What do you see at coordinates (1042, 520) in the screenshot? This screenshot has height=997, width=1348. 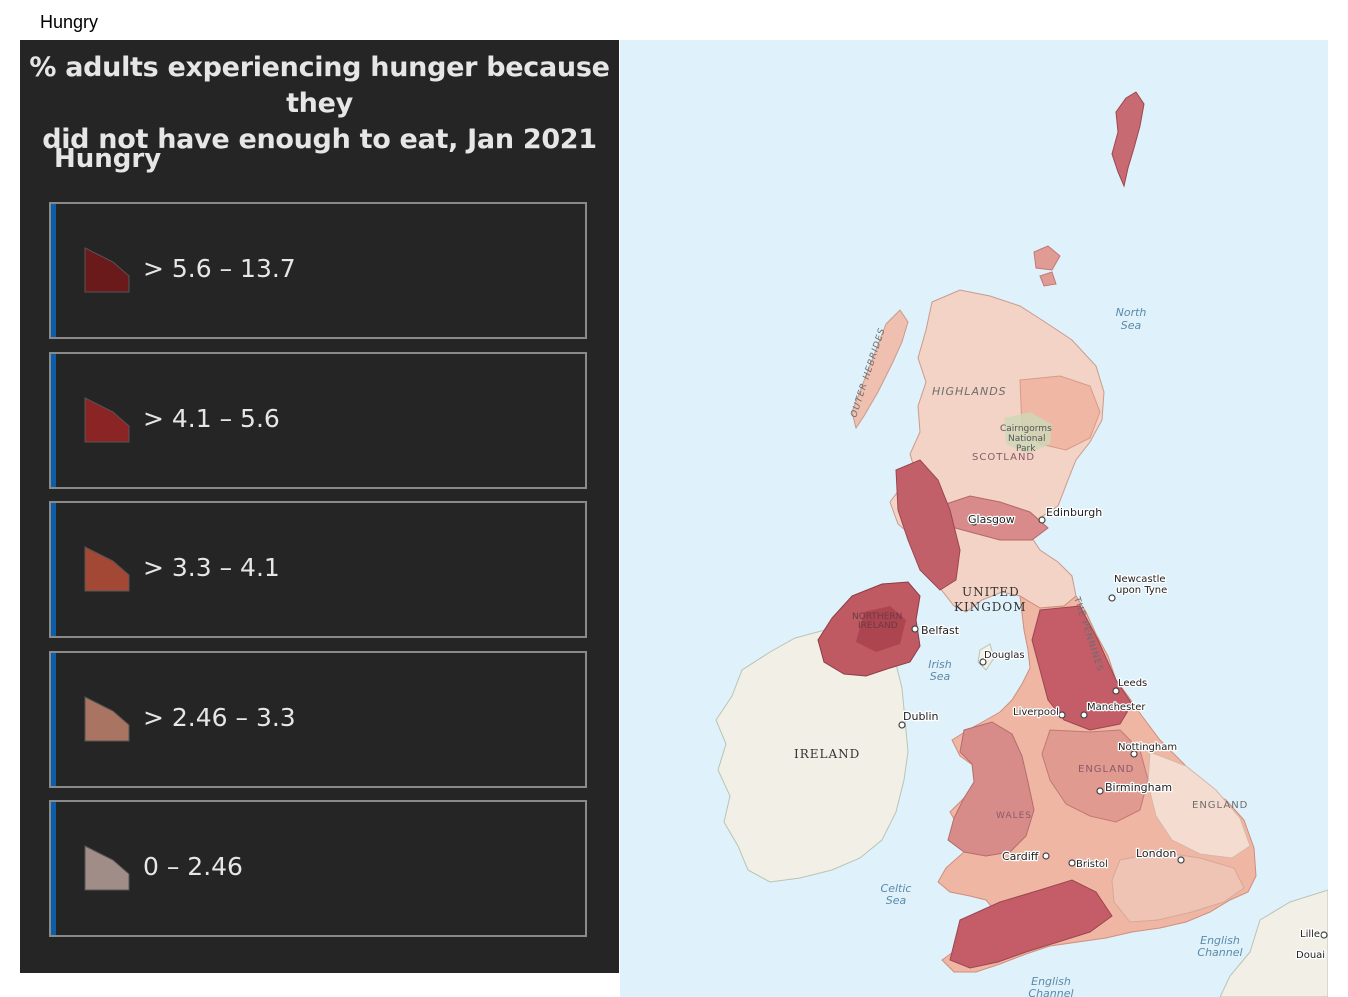 I see `edinburgh-marker-icon` at bounding box center [1042, 520].